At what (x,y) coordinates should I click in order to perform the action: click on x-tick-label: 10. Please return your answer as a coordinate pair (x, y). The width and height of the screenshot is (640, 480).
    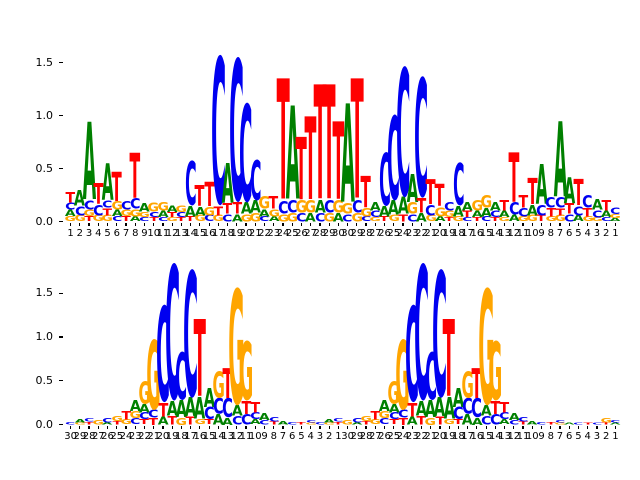
    Looking at the image, I should click on (255, 436).